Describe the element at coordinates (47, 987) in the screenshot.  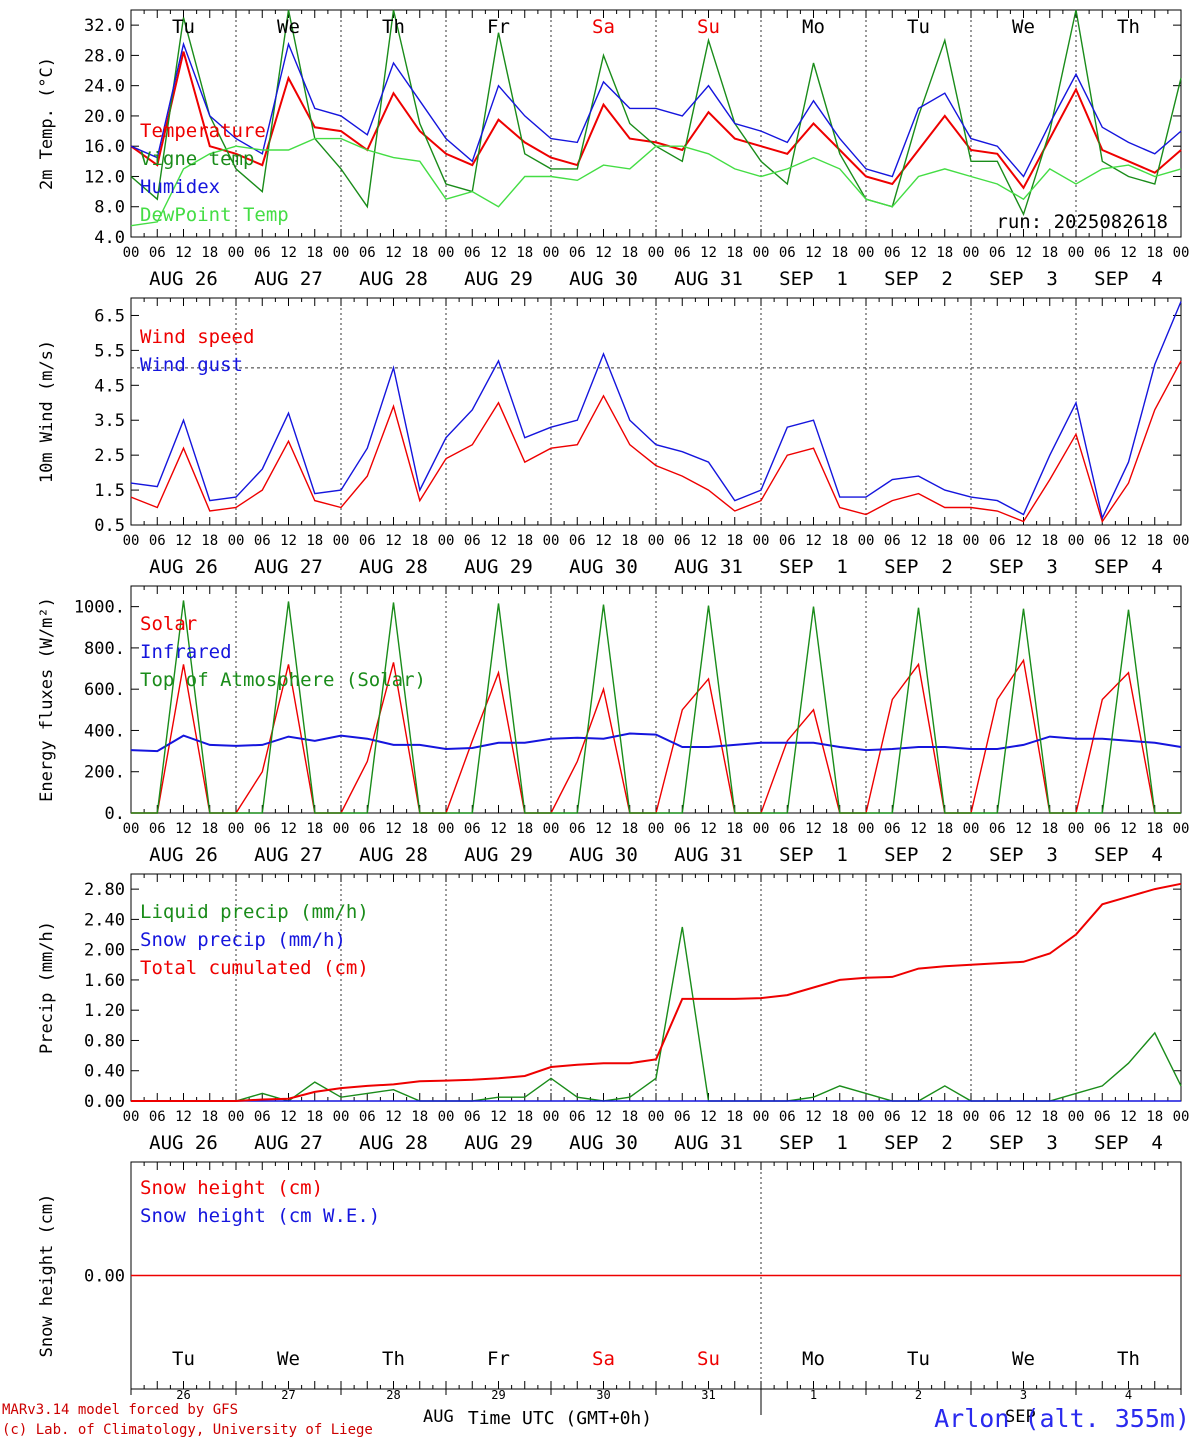
I see `y-axis-label: Precip (mm/h)` at that location.